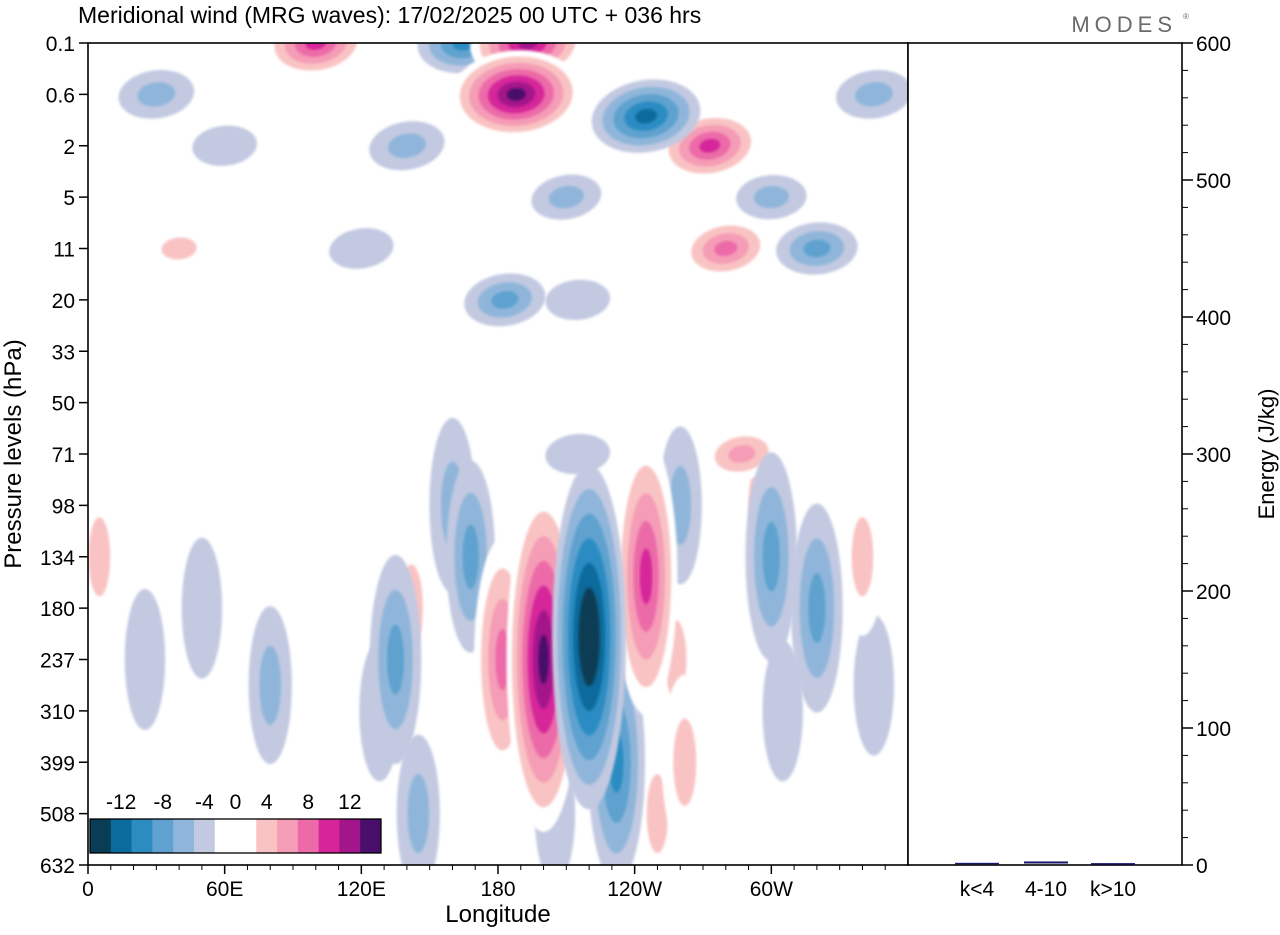 Image resolution: width=1280 pixels, height=935 pixels. What do you see at coordinates (634, 889) in the screenshot?
I see `x-tick-label: 120W` at bounding box center [634, 889].